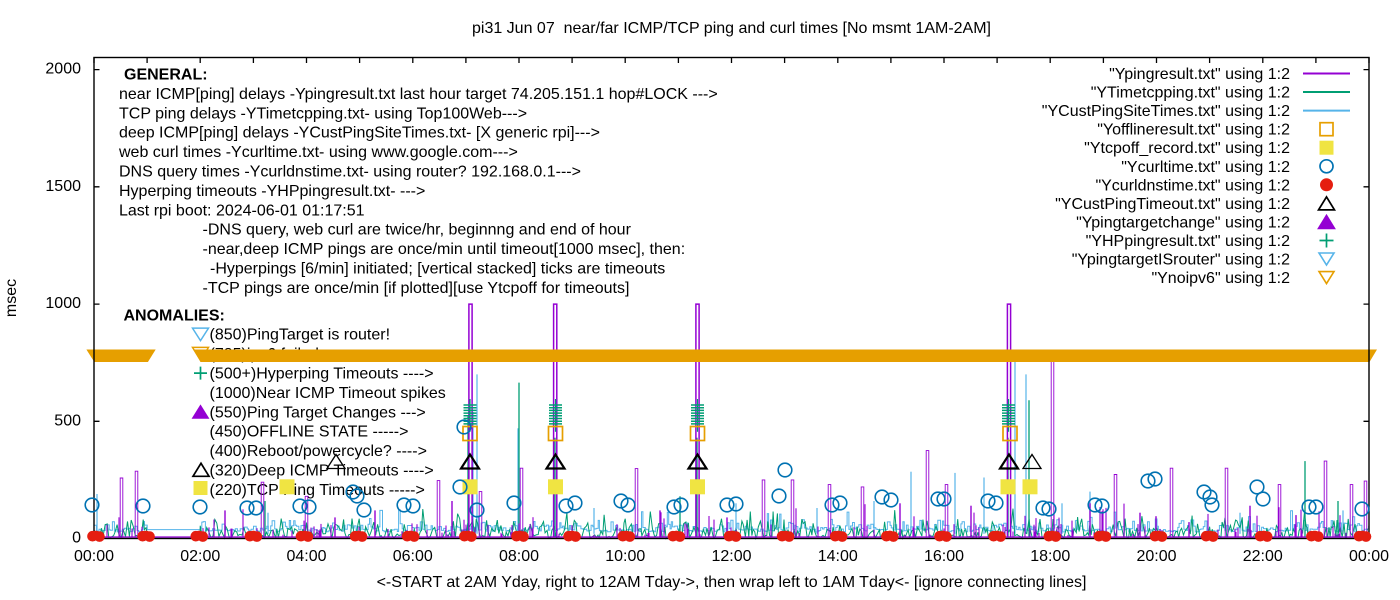  I want to click on svg-text: 08:00, so click(519, 556).